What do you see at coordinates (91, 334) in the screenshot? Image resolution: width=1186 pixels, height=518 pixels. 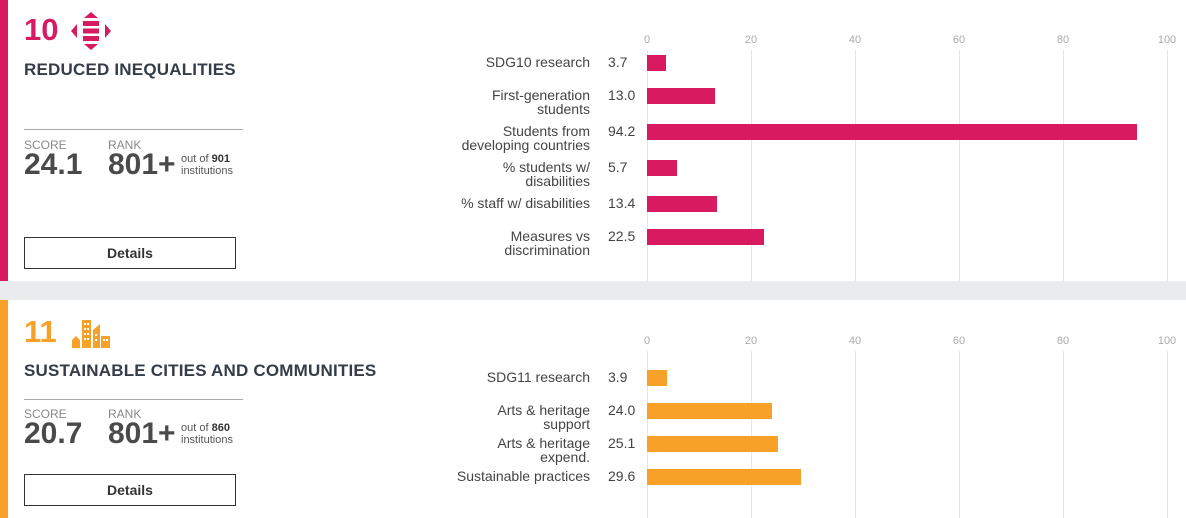 I see `sustainable-cities-icon` at bounding box center [91, 334].